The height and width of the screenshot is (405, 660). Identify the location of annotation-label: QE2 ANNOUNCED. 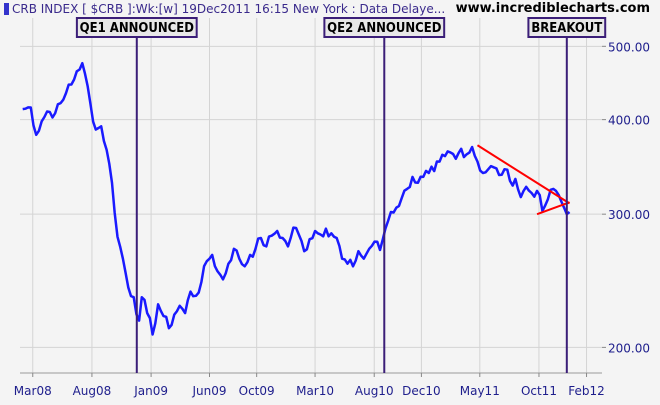
(384, 28).